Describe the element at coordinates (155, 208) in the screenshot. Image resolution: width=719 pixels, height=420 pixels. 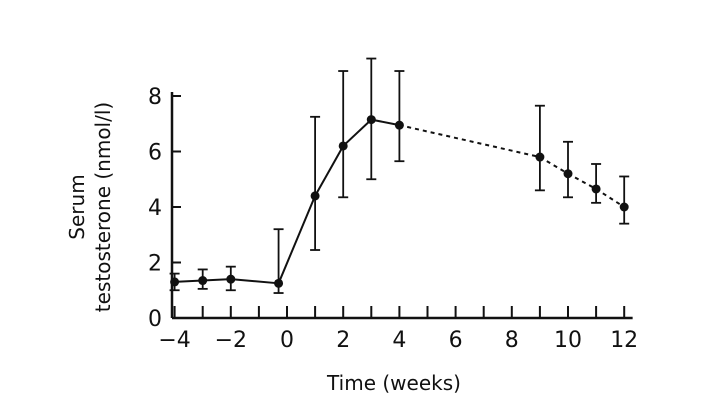
I see `y-tick-label: 4` at that location.